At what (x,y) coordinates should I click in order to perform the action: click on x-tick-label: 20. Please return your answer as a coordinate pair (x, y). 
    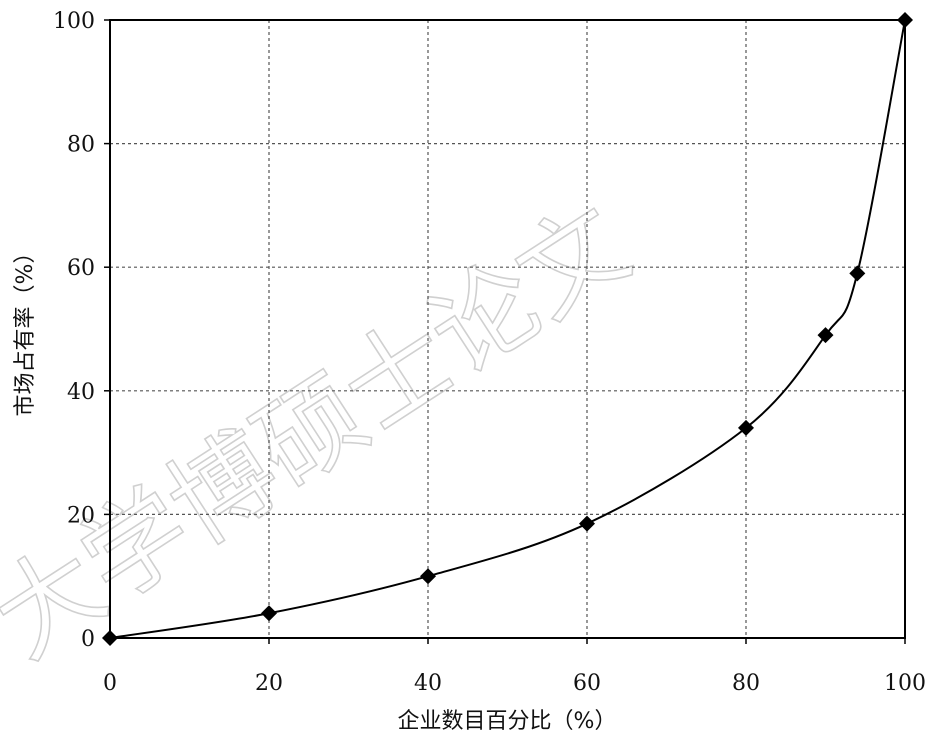
    Looking at the image, I should click on (269, 683).